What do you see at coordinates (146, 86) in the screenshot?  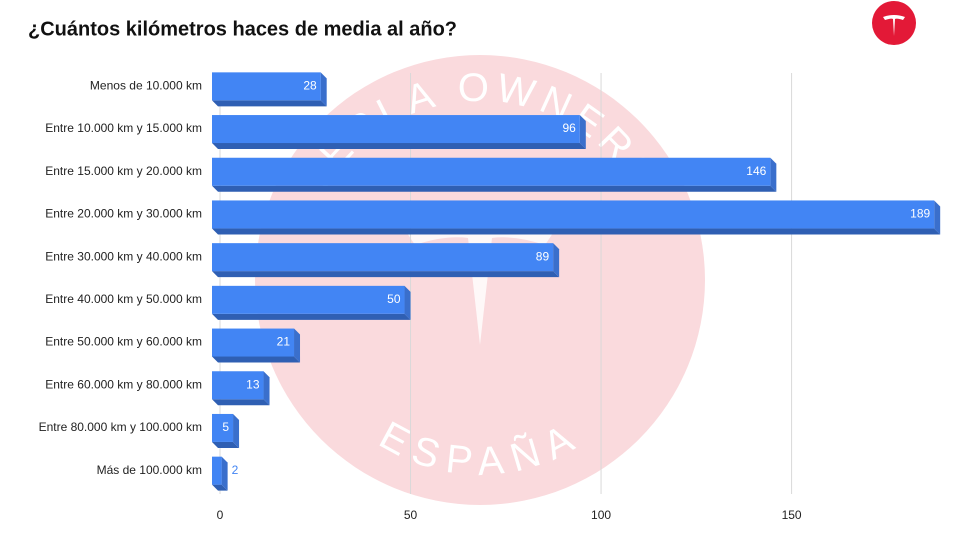 I see `y-tick-label: Menos de 10.000 km` at bounding box center [146, 86].